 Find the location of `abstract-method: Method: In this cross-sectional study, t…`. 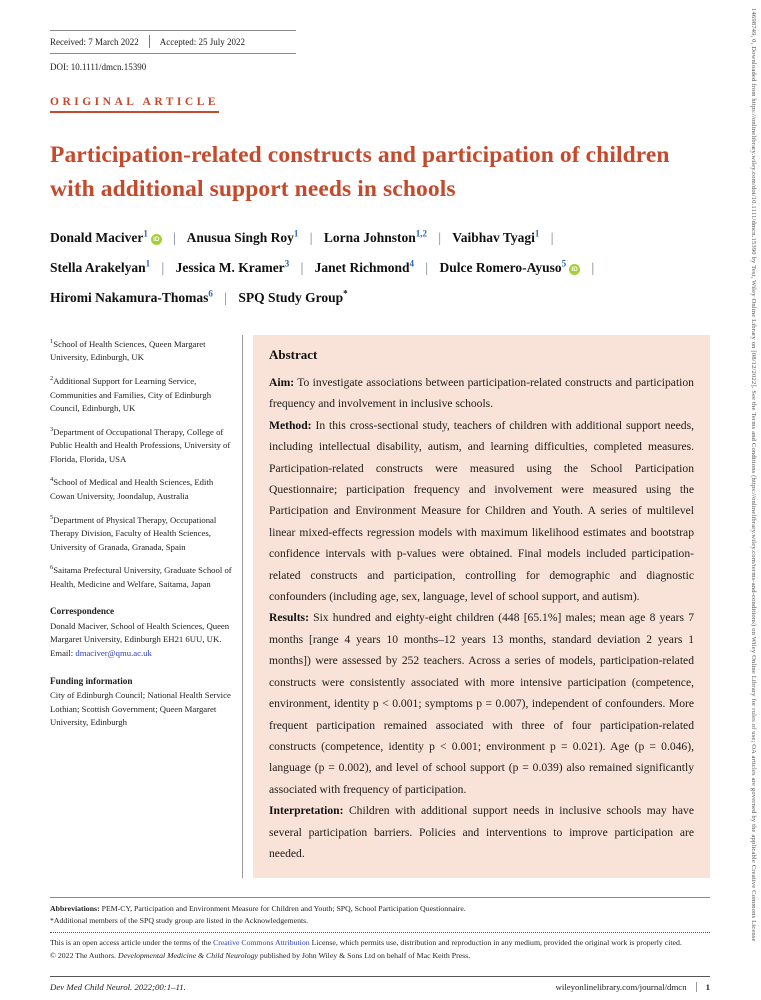

abstract-method: Method: In this cross-sectional study, t… is located at coordinates (481, 511).